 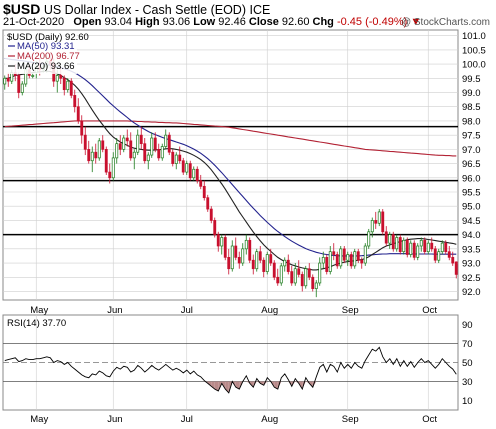 I want to click on rsi-plot, so click(x=230, y=370).